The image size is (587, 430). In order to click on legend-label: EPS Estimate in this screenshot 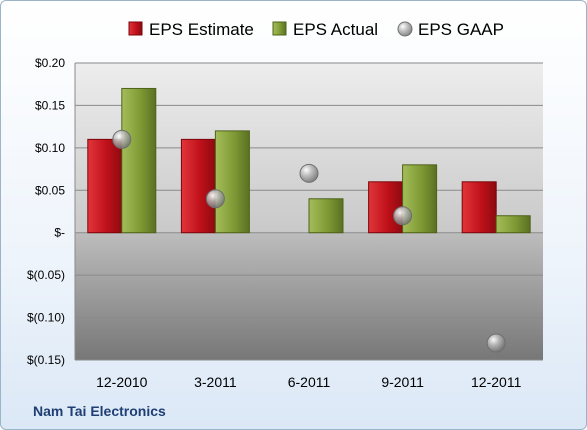, I will do `click(201, 29)`.